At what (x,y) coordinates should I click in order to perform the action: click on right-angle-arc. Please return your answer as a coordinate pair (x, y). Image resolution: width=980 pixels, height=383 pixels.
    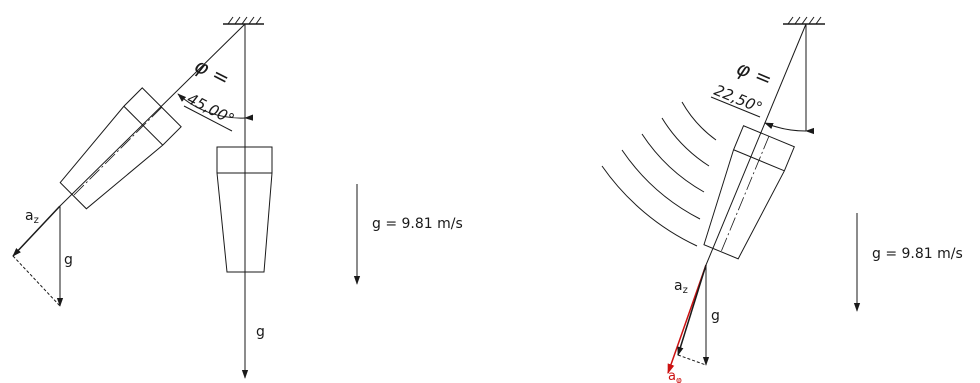
    Looking at the image, I should click on (789, 128).